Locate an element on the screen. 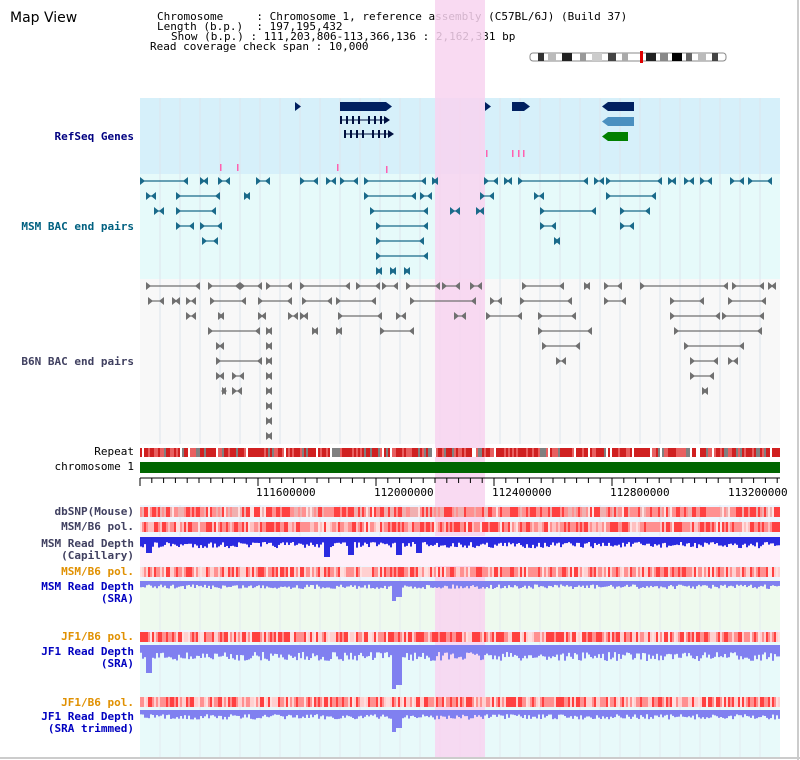 This screenshot has height=760, width=800. chromosome-key: Chromosome is located at coordinates (190, 16).